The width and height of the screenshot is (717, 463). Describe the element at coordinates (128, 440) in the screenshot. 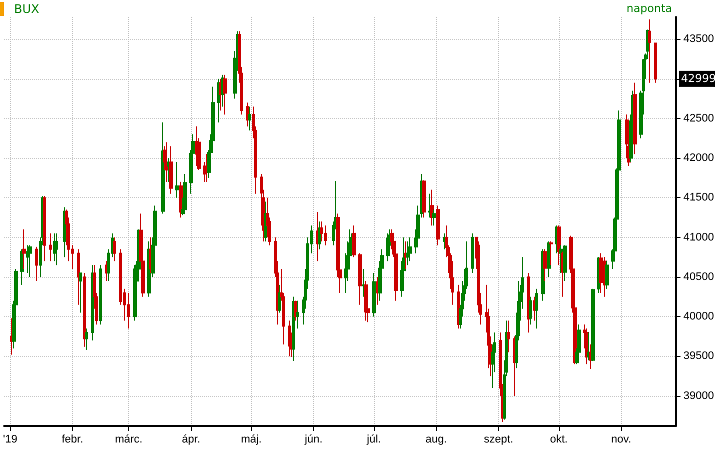

I see `x-tick-label: márc.` at that location.